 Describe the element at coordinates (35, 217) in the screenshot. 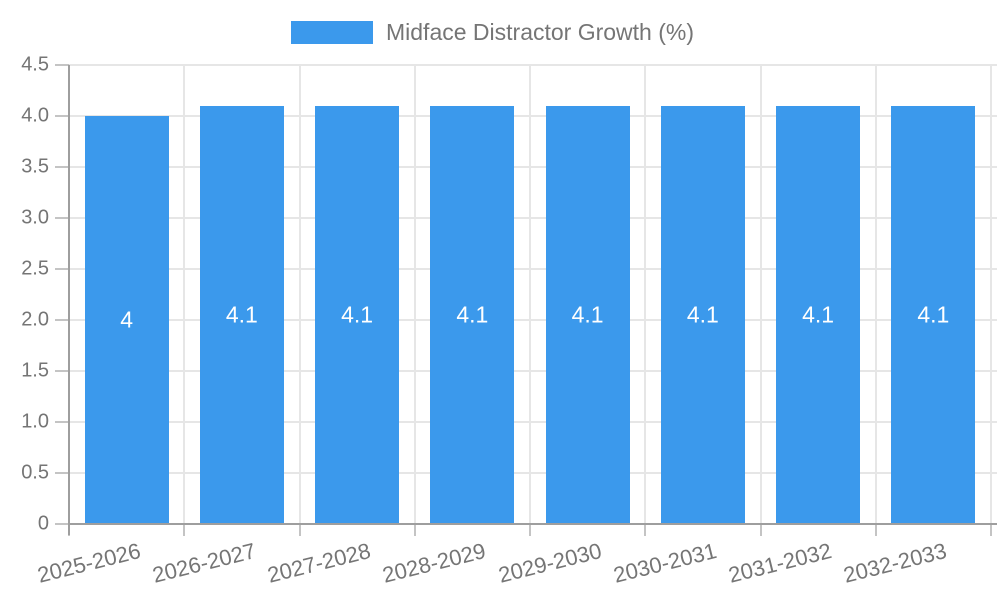

I see `y-tick-label: 3.0` at that location.